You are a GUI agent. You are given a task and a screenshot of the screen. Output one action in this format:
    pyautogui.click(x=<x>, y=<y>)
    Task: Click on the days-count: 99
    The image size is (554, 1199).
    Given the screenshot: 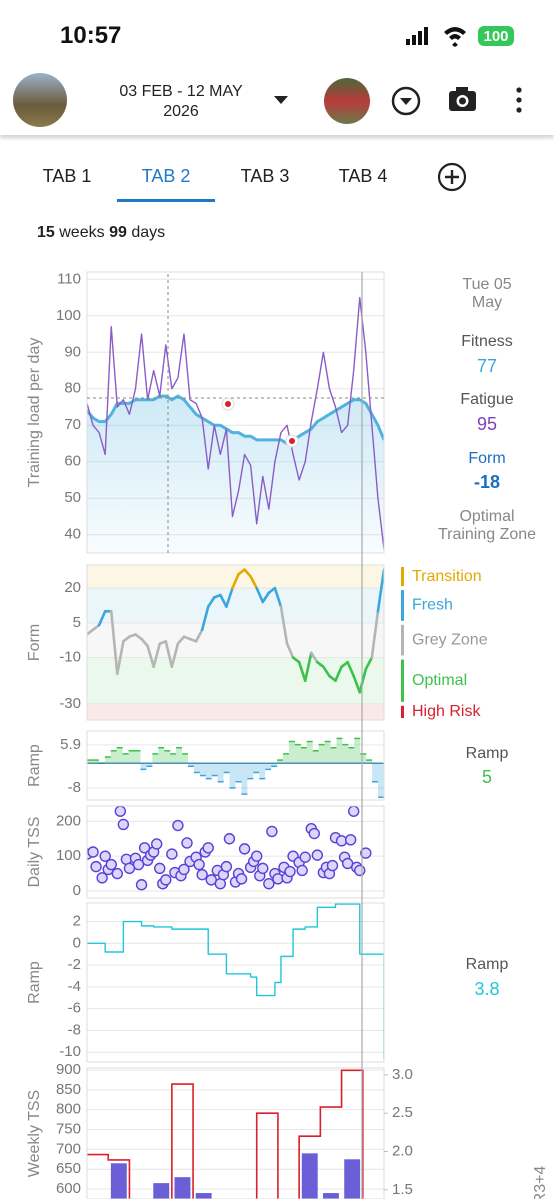 What is the action you would take?
    pyautogui.click(x=118, y=232)
    